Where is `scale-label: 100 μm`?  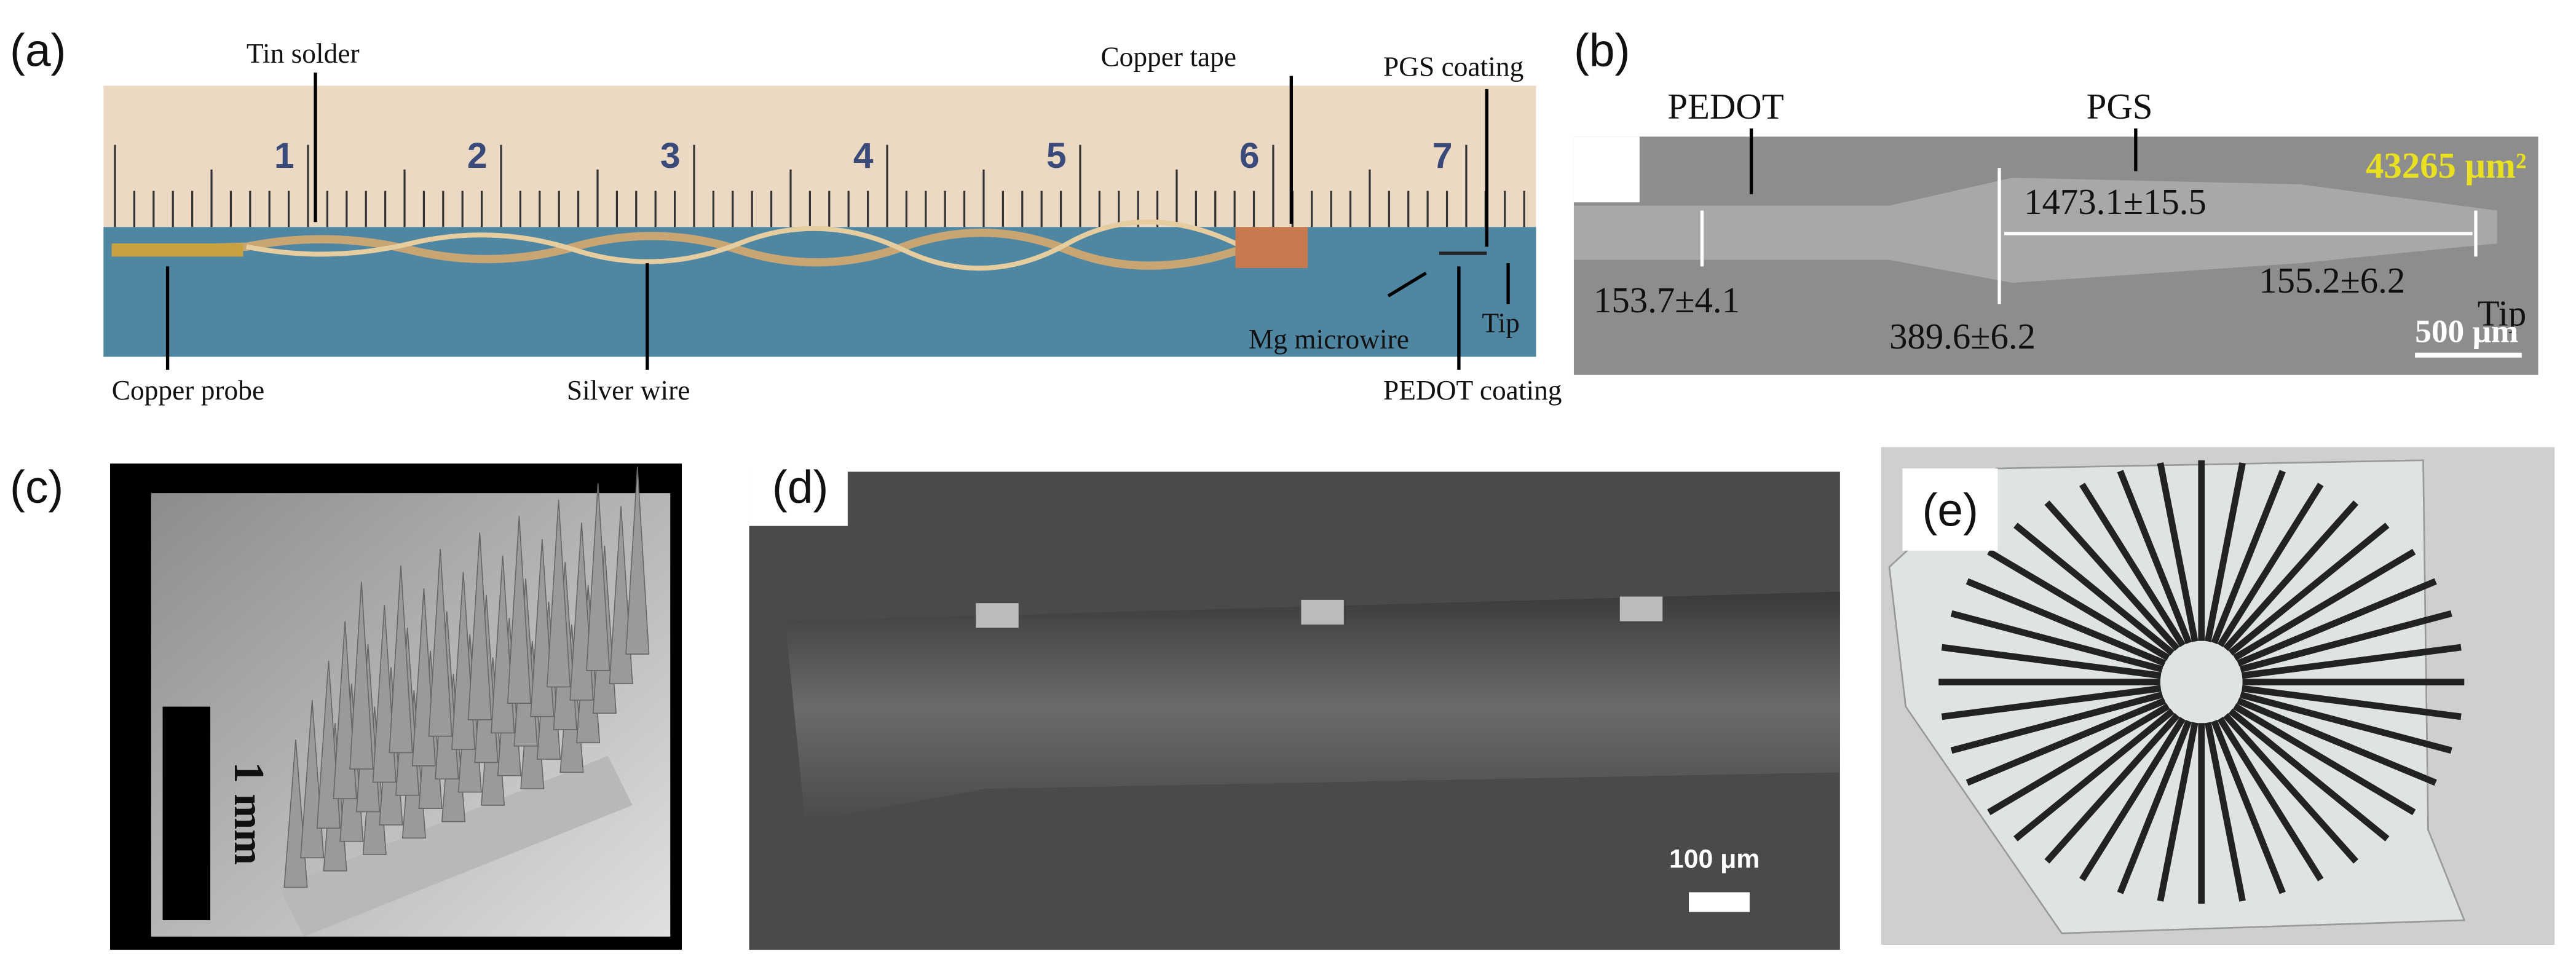
scale-label: 100 μm is located at coordinates (1714, 858).